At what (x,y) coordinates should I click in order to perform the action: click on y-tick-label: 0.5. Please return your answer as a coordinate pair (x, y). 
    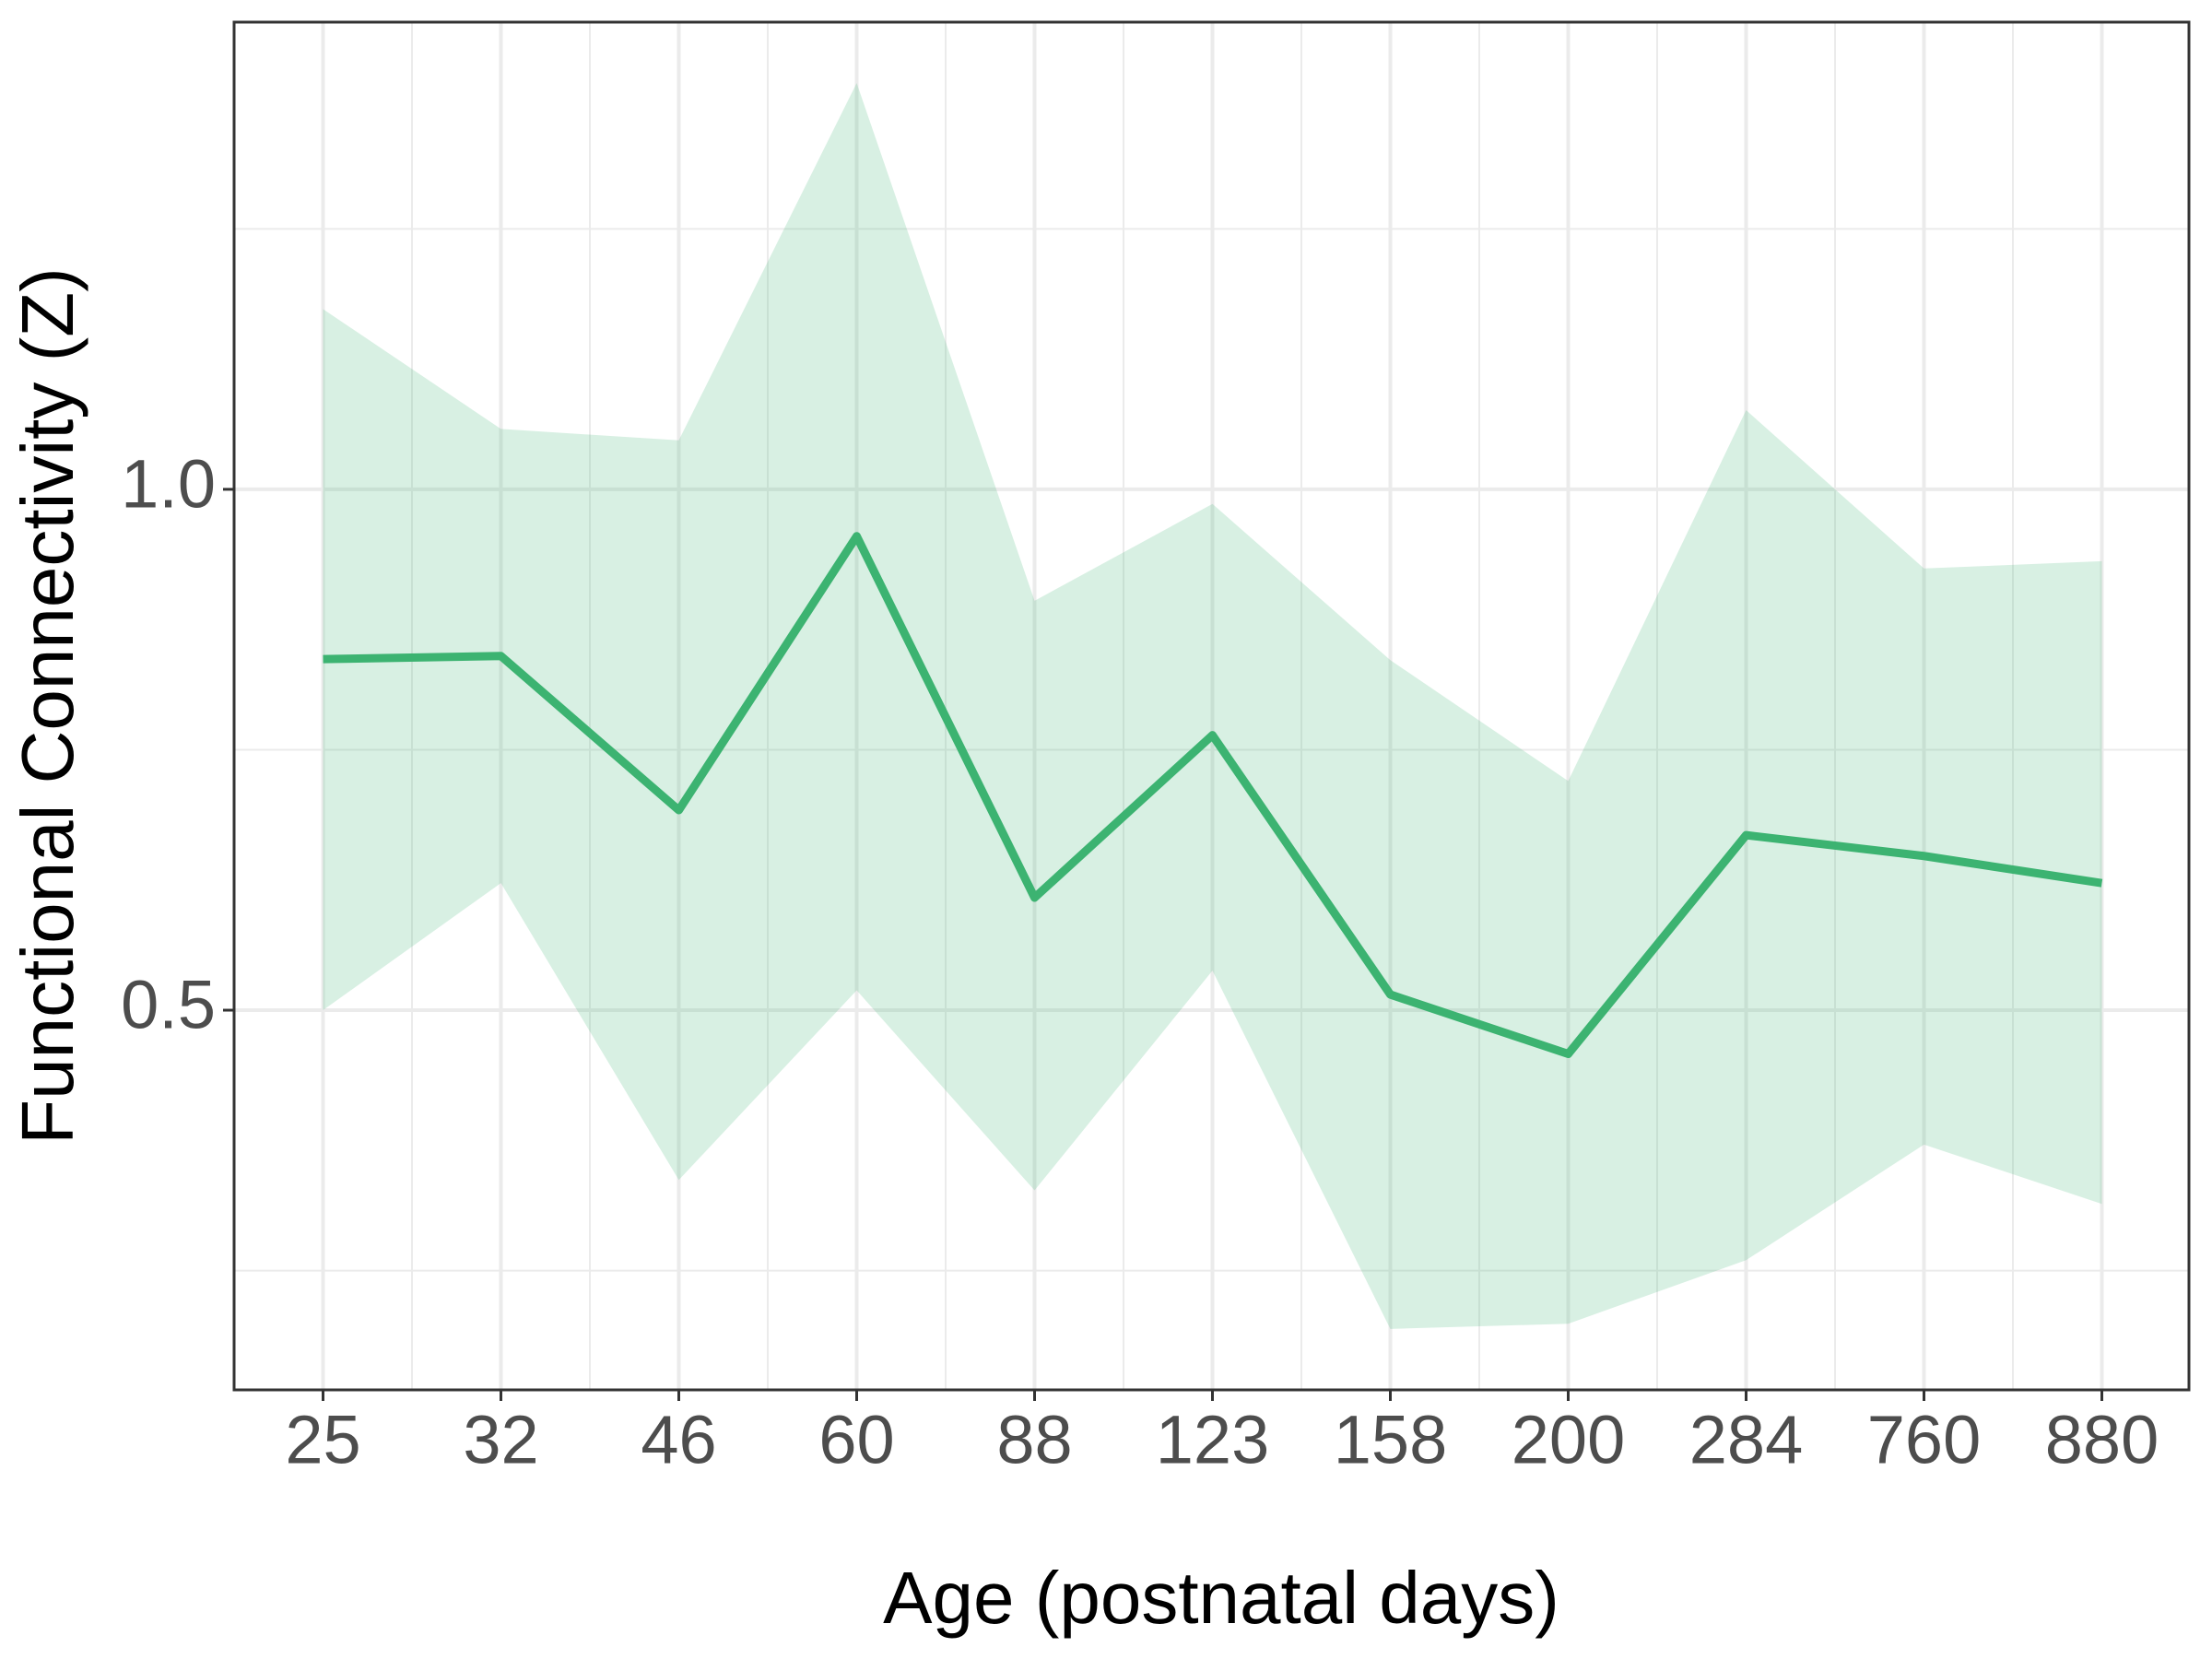
    Looking at the image, I should click on (168, 1005).